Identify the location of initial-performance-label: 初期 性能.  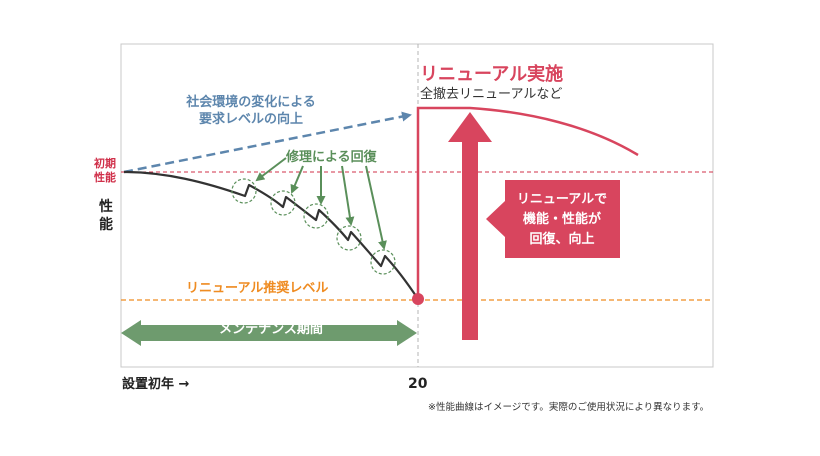
(105, 170).